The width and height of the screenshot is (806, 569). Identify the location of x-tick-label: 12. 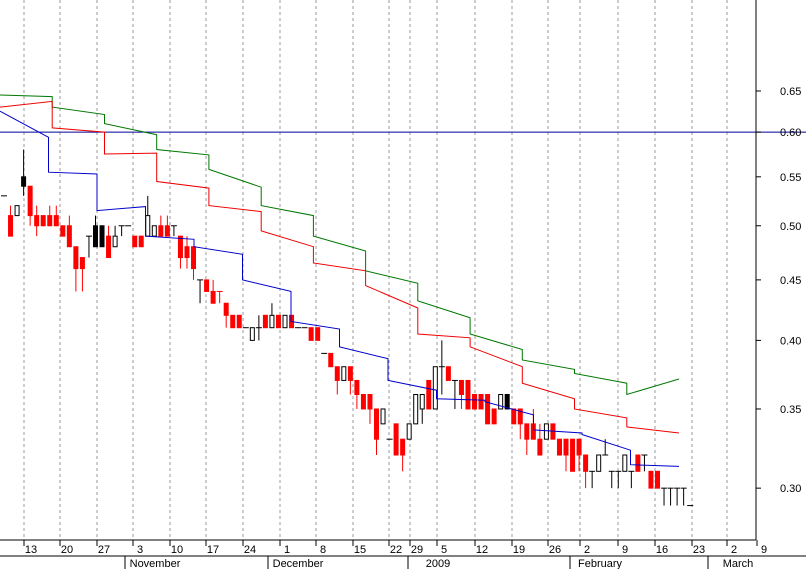
(482, 550).